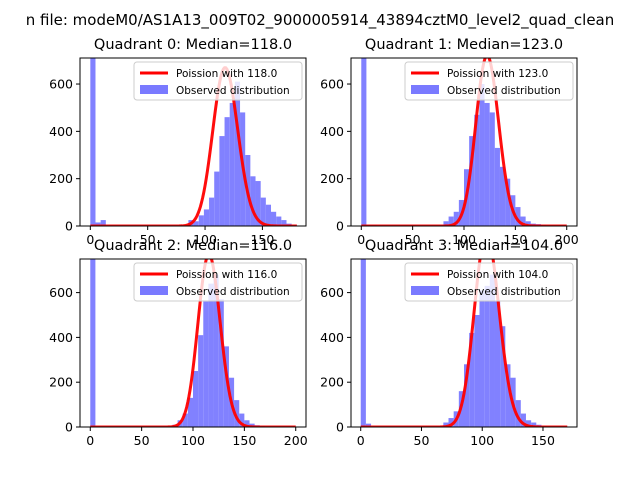 Image resolution: width=640 pixels, height=480 pixels. I want to click on panel-title: Quadrant 2: Median=116.0, so click(193, 246).